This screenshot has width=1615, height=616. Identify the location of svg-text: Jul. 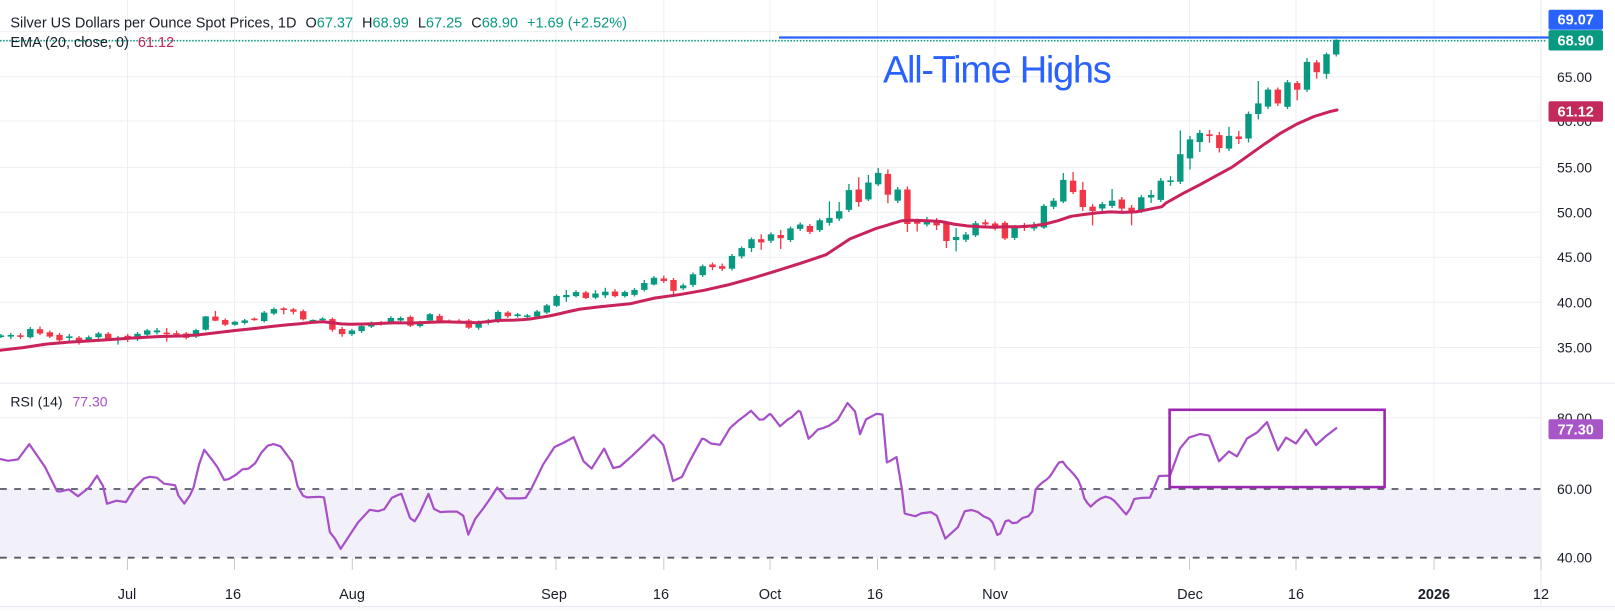
(127, 595).